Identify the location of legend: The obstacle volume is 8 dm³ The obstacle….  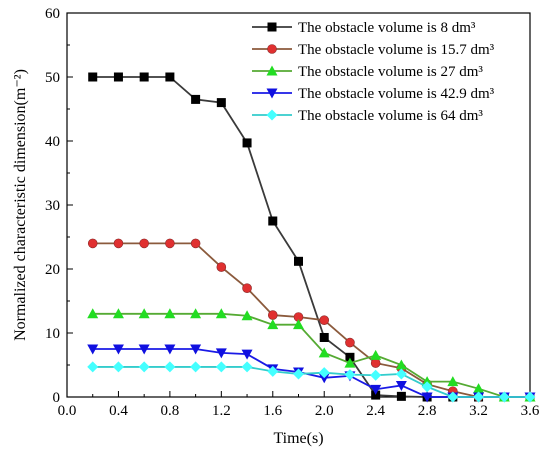
(373, 72).